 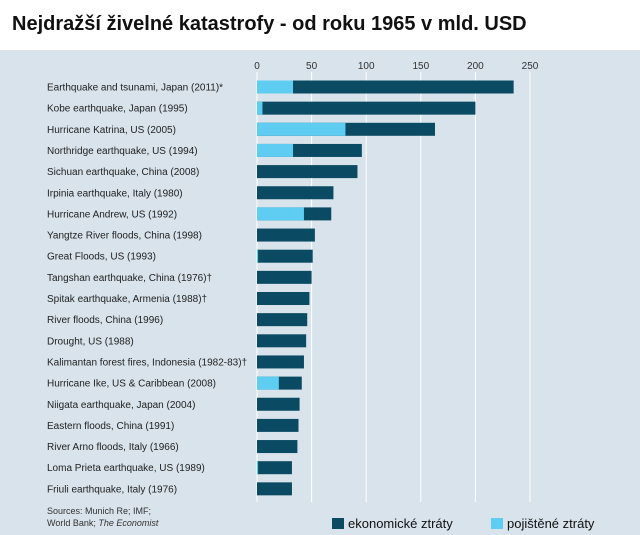 What do you see at coordinates (135, 88) in the screenshot?
I see `category-label: Earthquake and tsunami, Japan (2011)*` at bounding box center [135, 88].